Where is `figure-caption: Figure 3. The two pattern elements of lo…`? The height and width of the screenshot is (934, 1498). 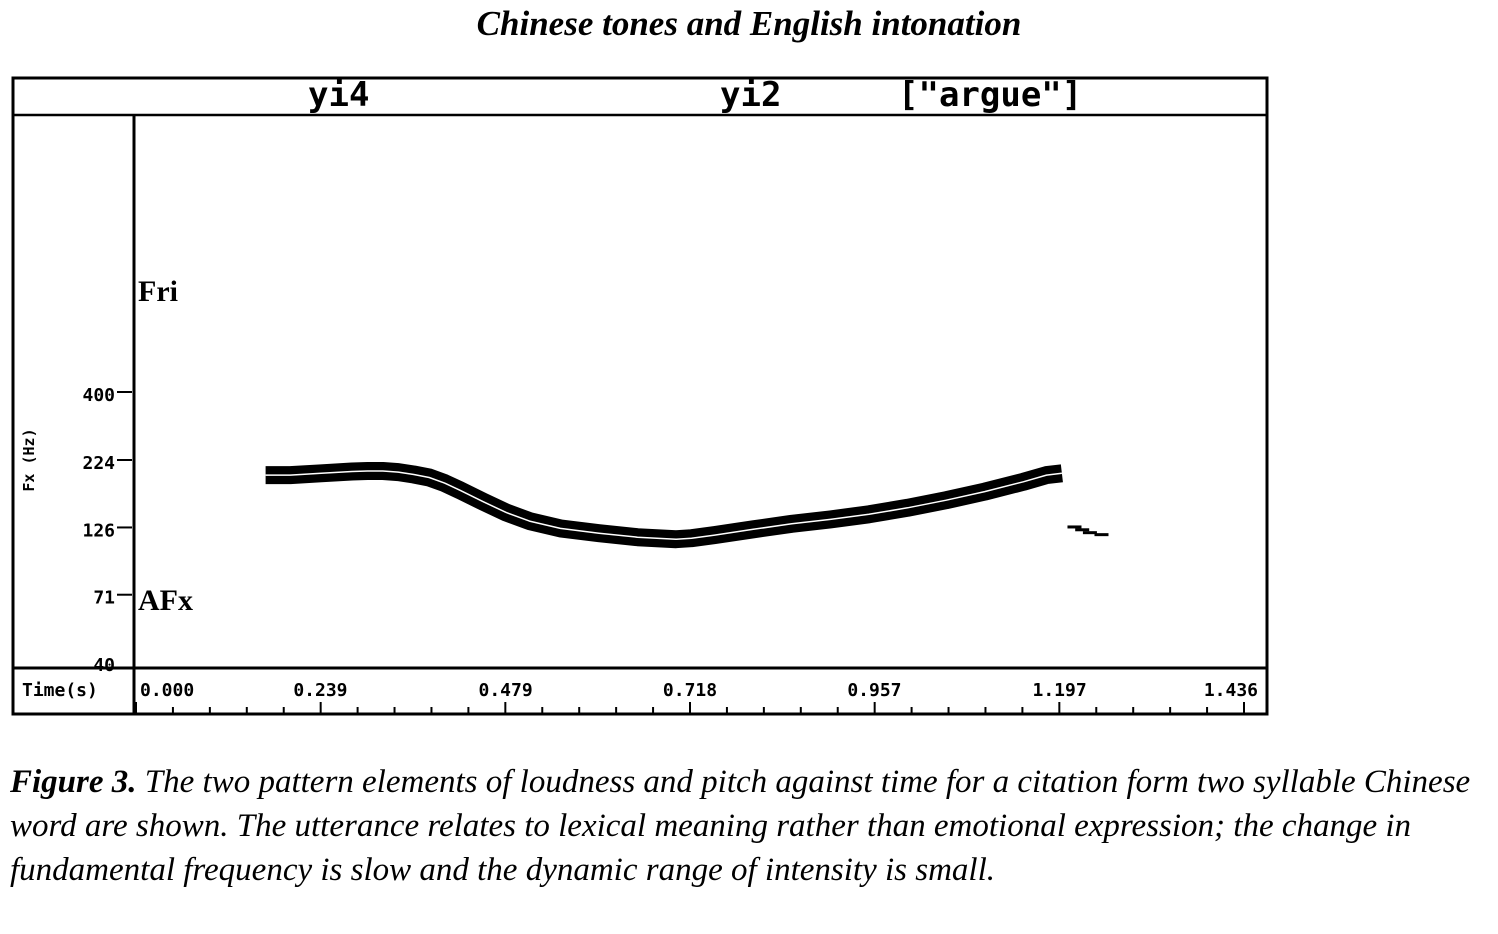 figure-caption: Figure 3. The two pattern elements of lo… is located at coordinates (752, 826).